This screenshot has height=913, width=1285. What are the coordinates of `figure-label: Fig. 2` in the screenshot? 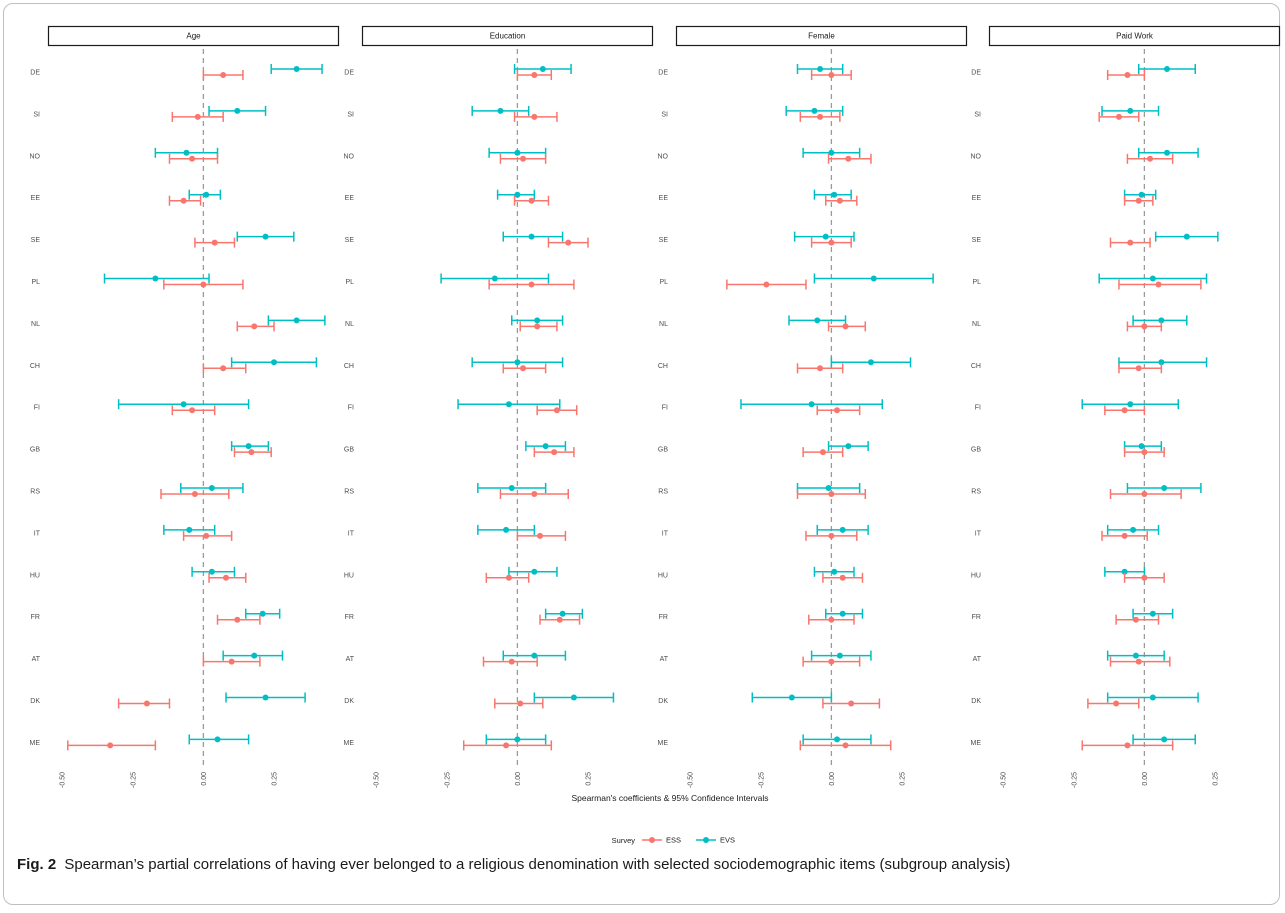 It's located at (37, 864).